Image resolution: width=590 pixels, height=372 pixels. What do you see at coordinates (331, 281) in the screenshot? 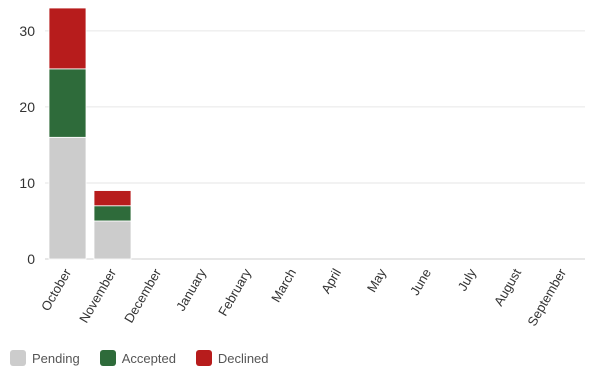
I see `x-tick-label: April` at bounding box center [331, 281].